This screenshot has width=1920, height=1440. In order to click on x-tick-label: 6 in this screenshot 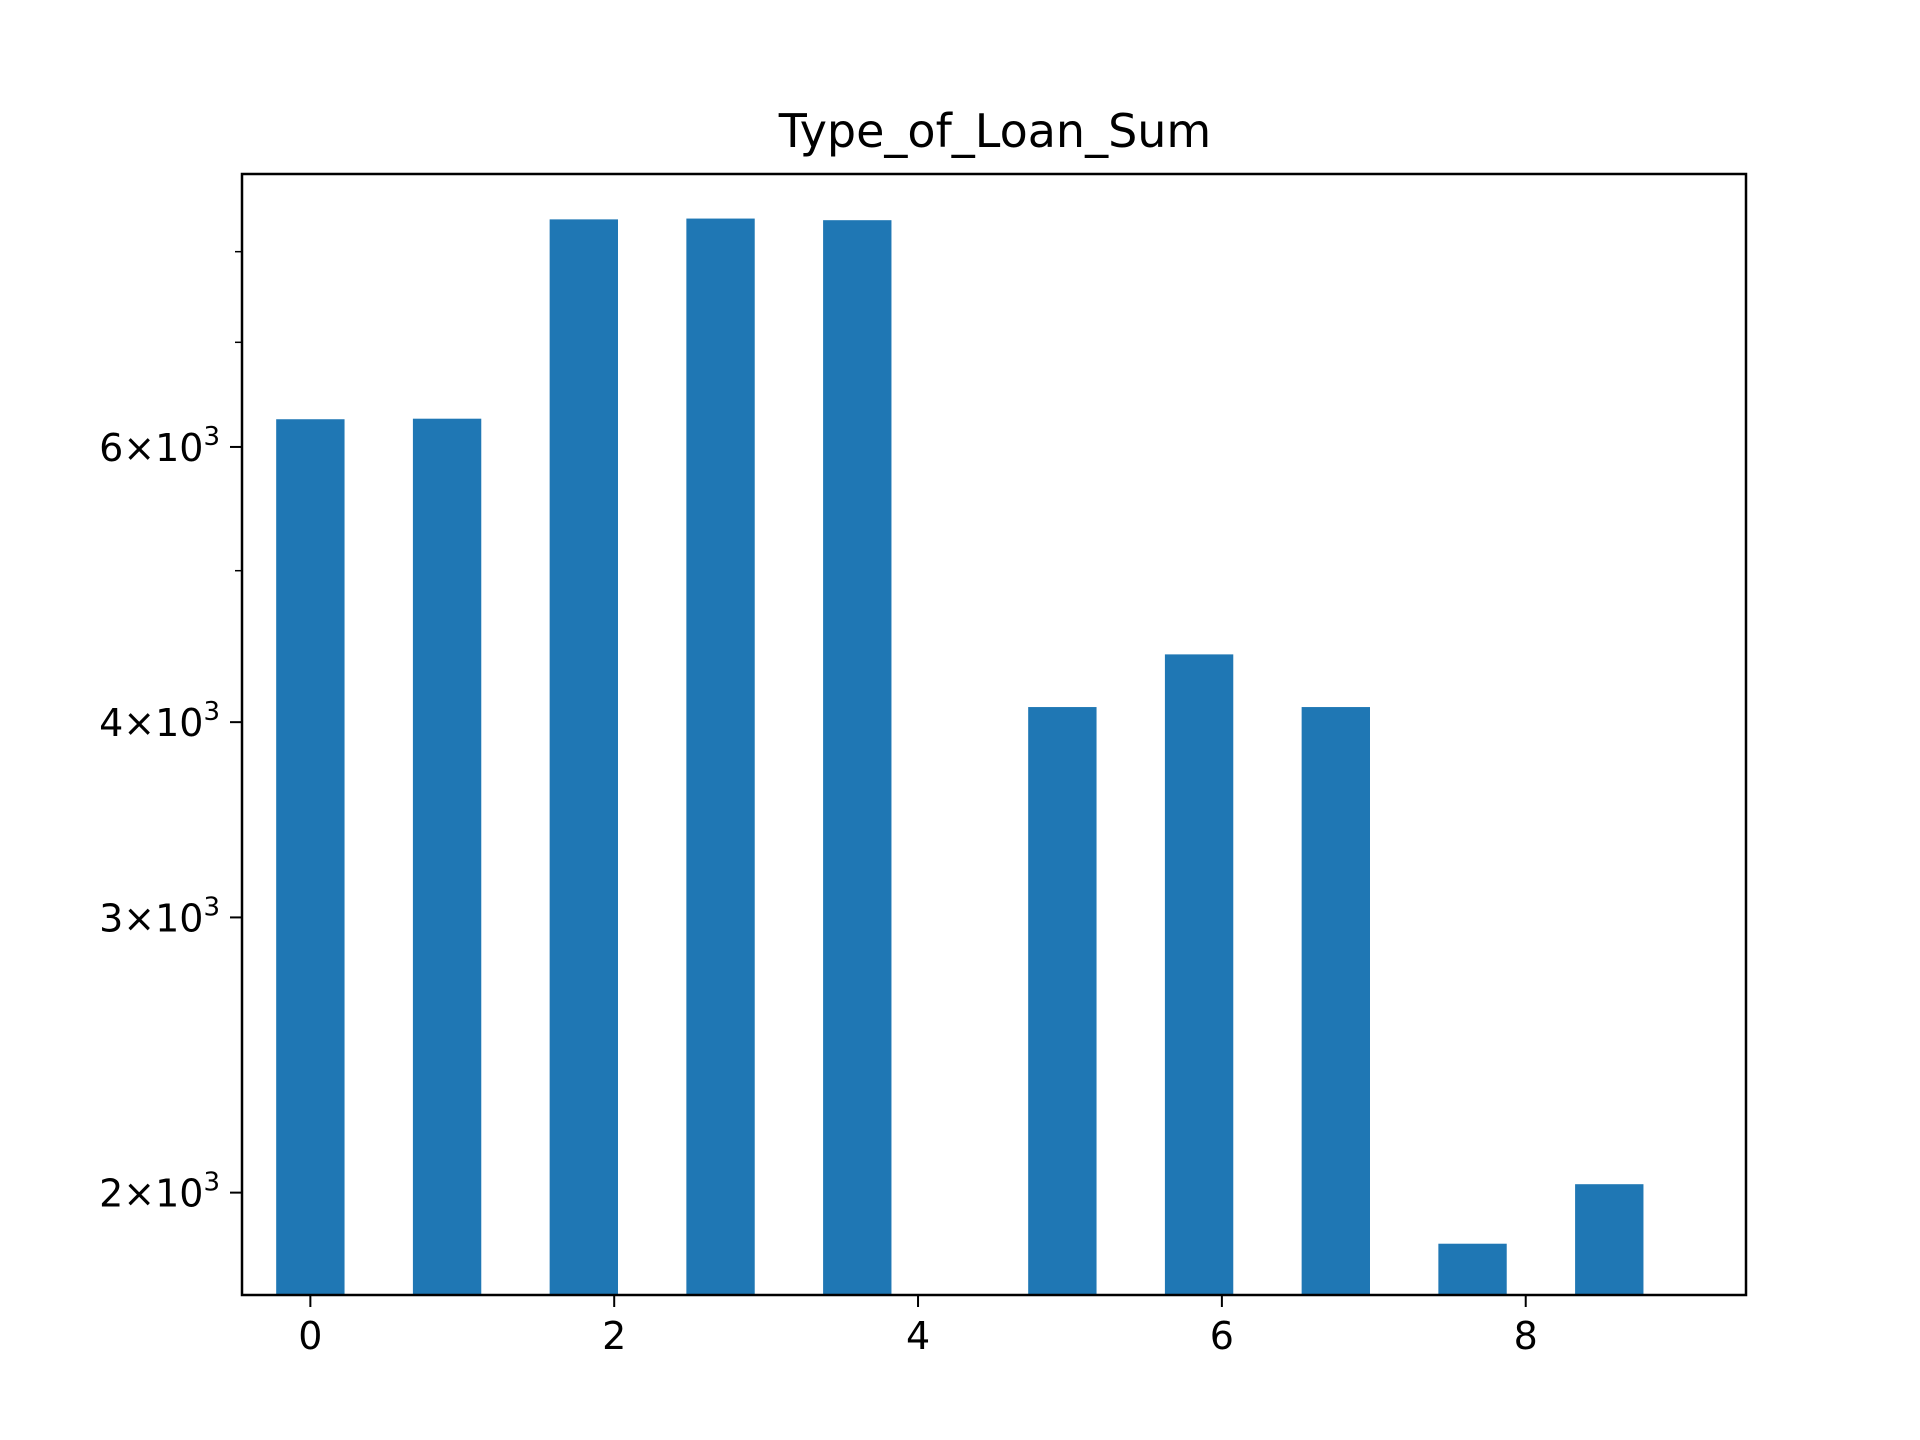, I will do `click(1222, 1336)`.